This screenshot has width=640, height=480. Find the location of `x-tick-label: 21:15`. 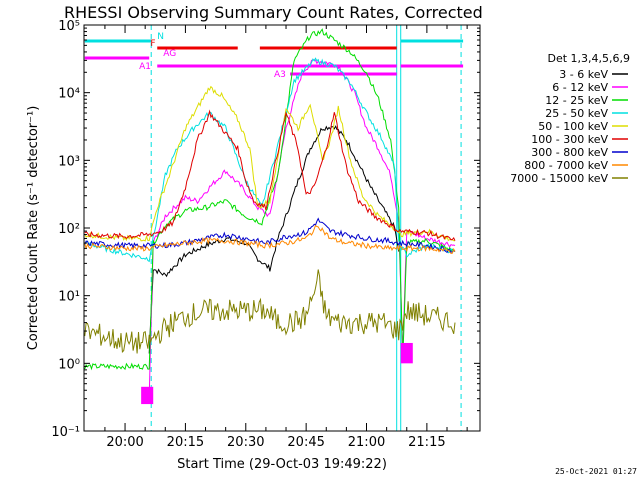

x-tick-label: 21:15 is located at coordinates (426, 442).